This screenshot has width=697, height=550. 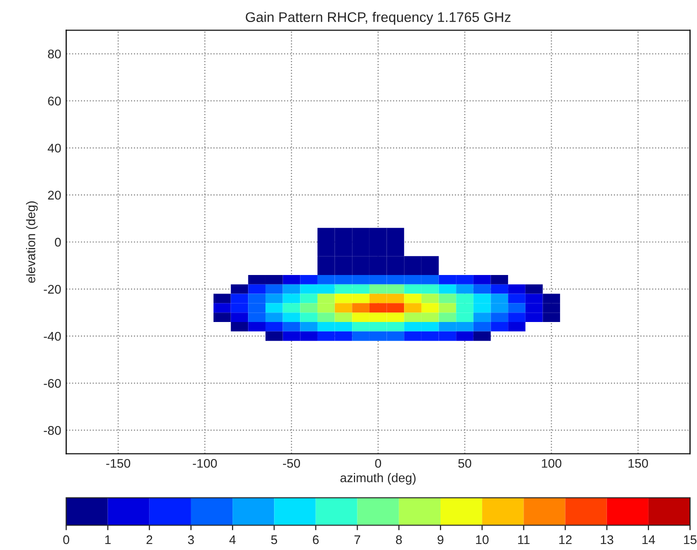 I want to click on y-tick-label: 40, so click(x=54, y=148).